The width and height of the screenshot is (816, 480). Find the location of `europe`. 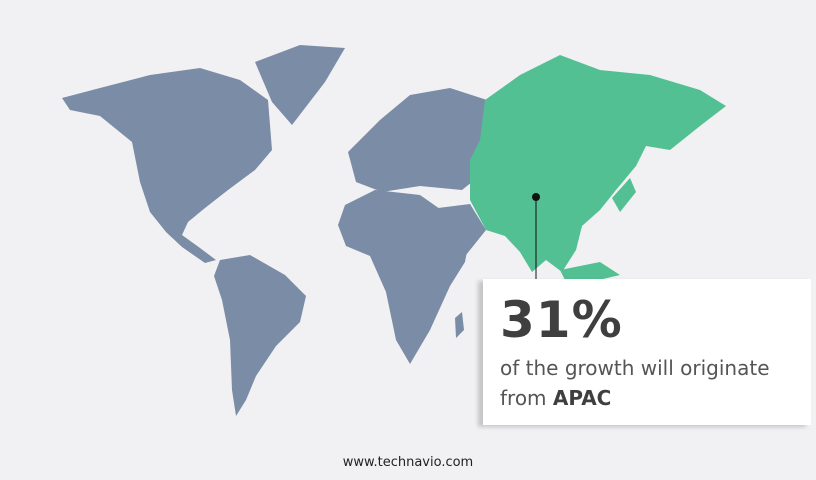

europe is located at coordinates (417, 140).